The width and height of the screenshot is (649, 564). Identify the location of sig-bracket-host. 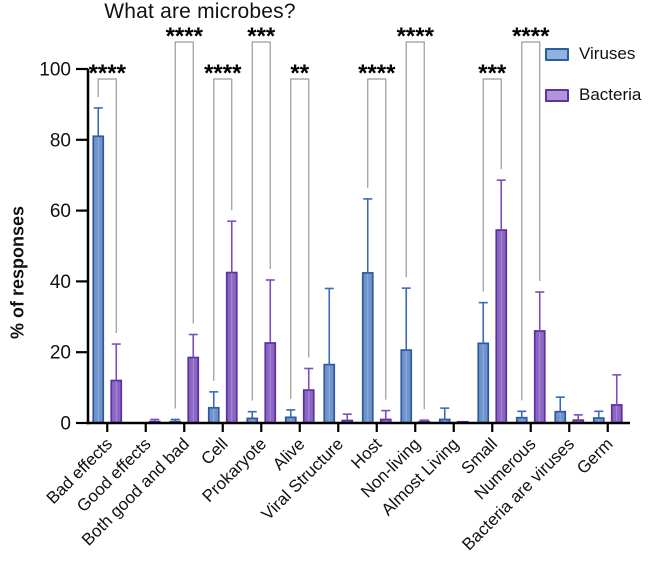
(377, 239).